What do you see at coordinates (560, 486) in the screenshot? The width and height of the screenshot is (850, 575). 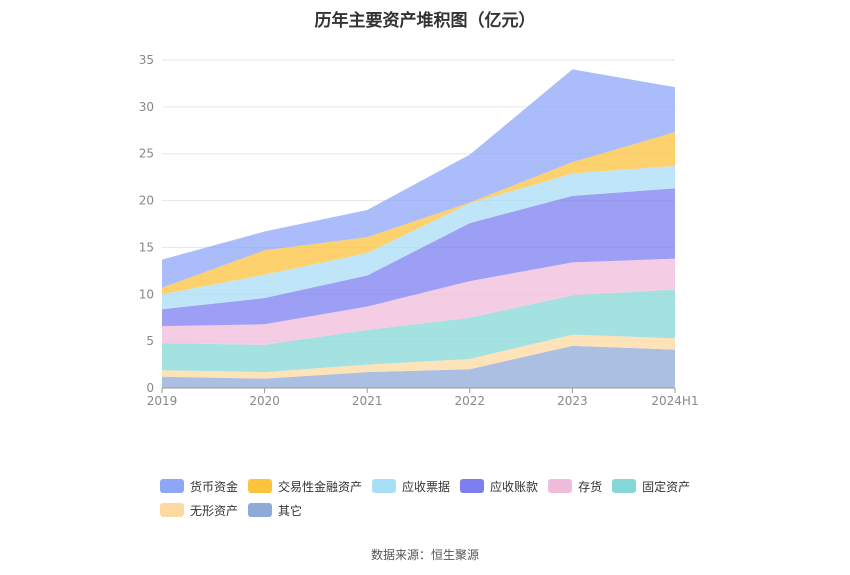 I see `legend-swatch-inventory` at bounding box center [560, 486].